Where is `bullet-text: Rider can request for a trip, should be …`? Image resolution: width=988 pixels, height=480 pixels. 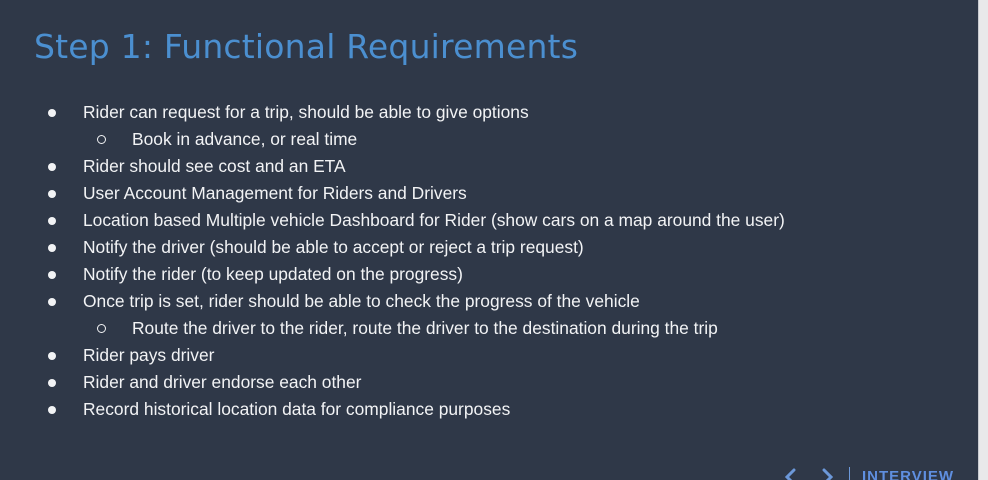 bullet-text: Rider can request for a trip, should be … is located at coordinates (306, 112).